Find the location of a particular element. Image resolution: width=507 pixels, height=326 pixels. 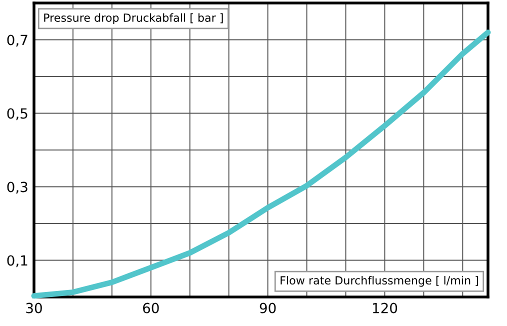

y-tick-label: 0,5 is located at coordinates (17, 114).